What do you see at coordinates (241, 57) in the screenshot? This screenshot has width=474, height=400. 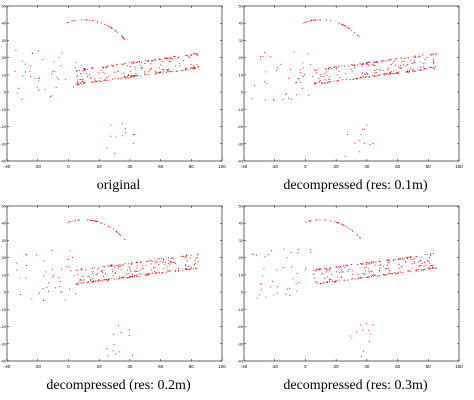 I see `y-tick-label: 20` at bounding box center [241, 57].